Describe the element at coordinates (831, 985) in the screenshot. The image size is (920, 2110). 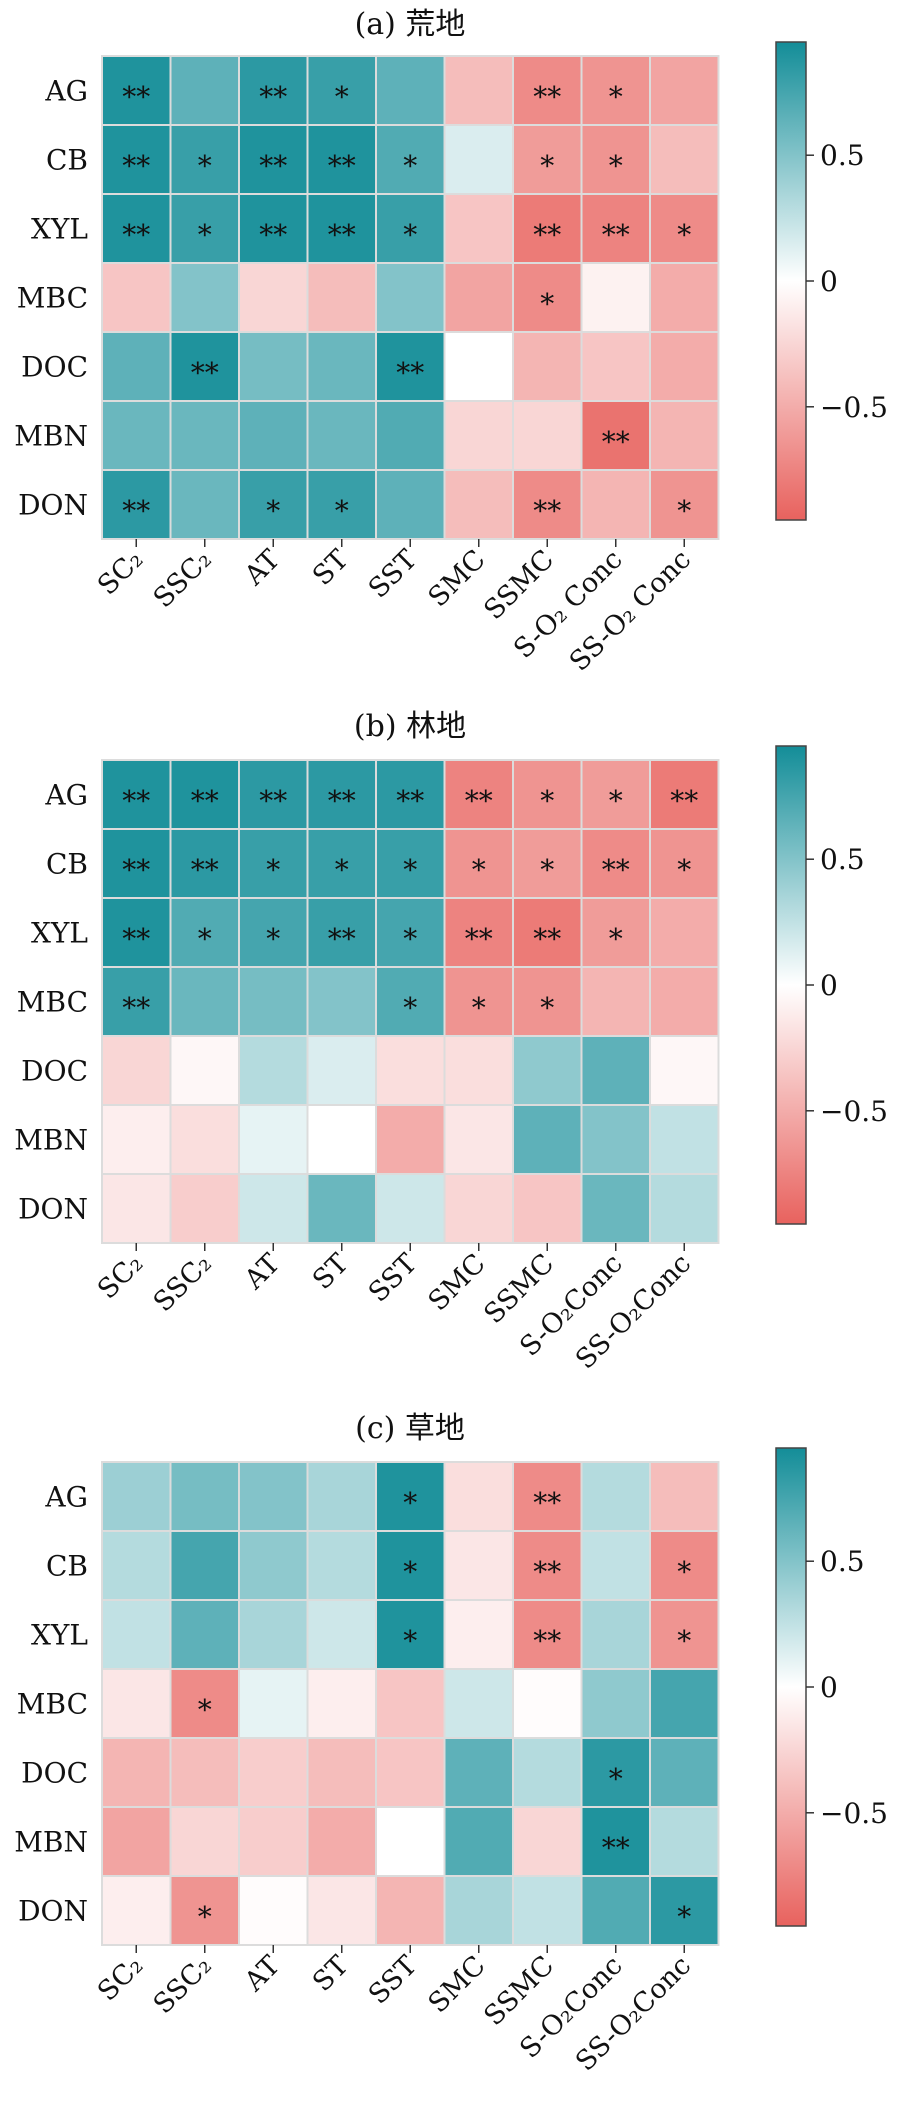
I see `panel-b-colorbar: 0.5 0 −0.5` at that location.